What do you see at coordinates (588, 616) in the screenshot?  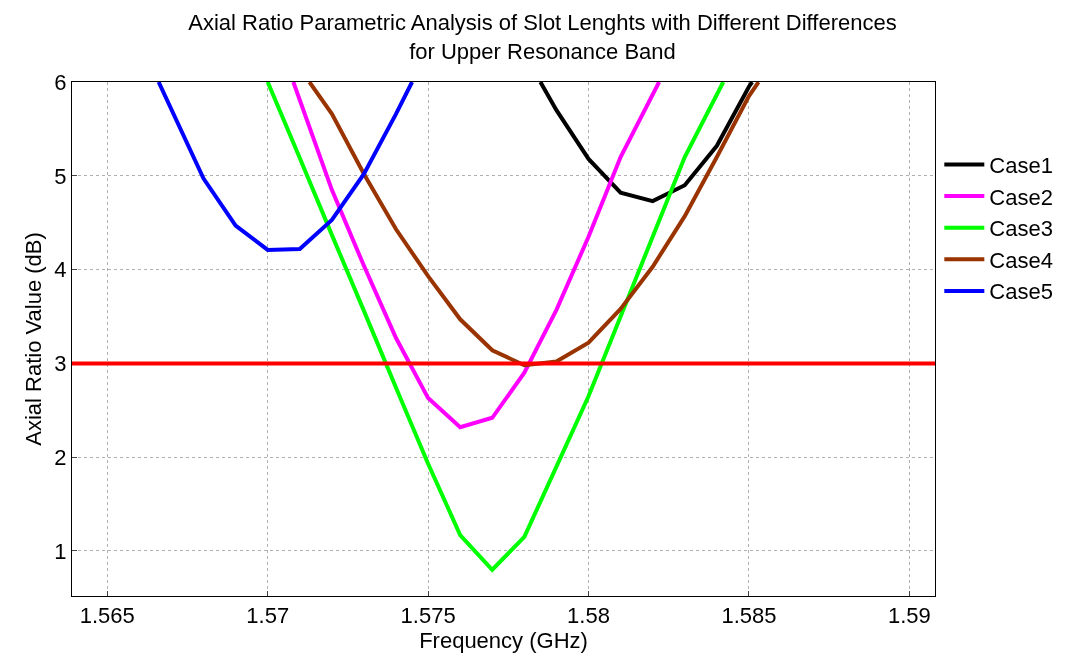 I see `x-tick-label: 1.58` at bounding box center [588, 616].